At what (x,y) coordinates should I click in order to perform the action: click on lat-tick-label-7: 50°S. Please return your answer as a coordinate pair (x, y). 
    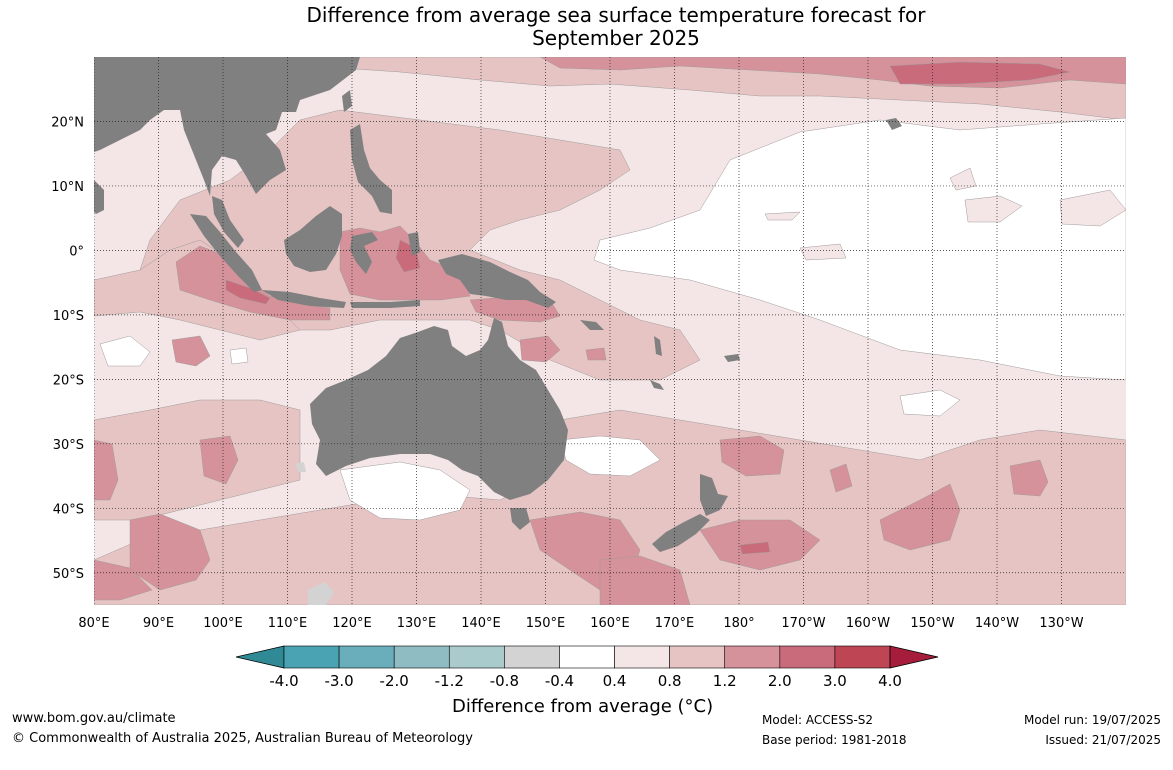
    Looking at the image, I should click on (68, 574).